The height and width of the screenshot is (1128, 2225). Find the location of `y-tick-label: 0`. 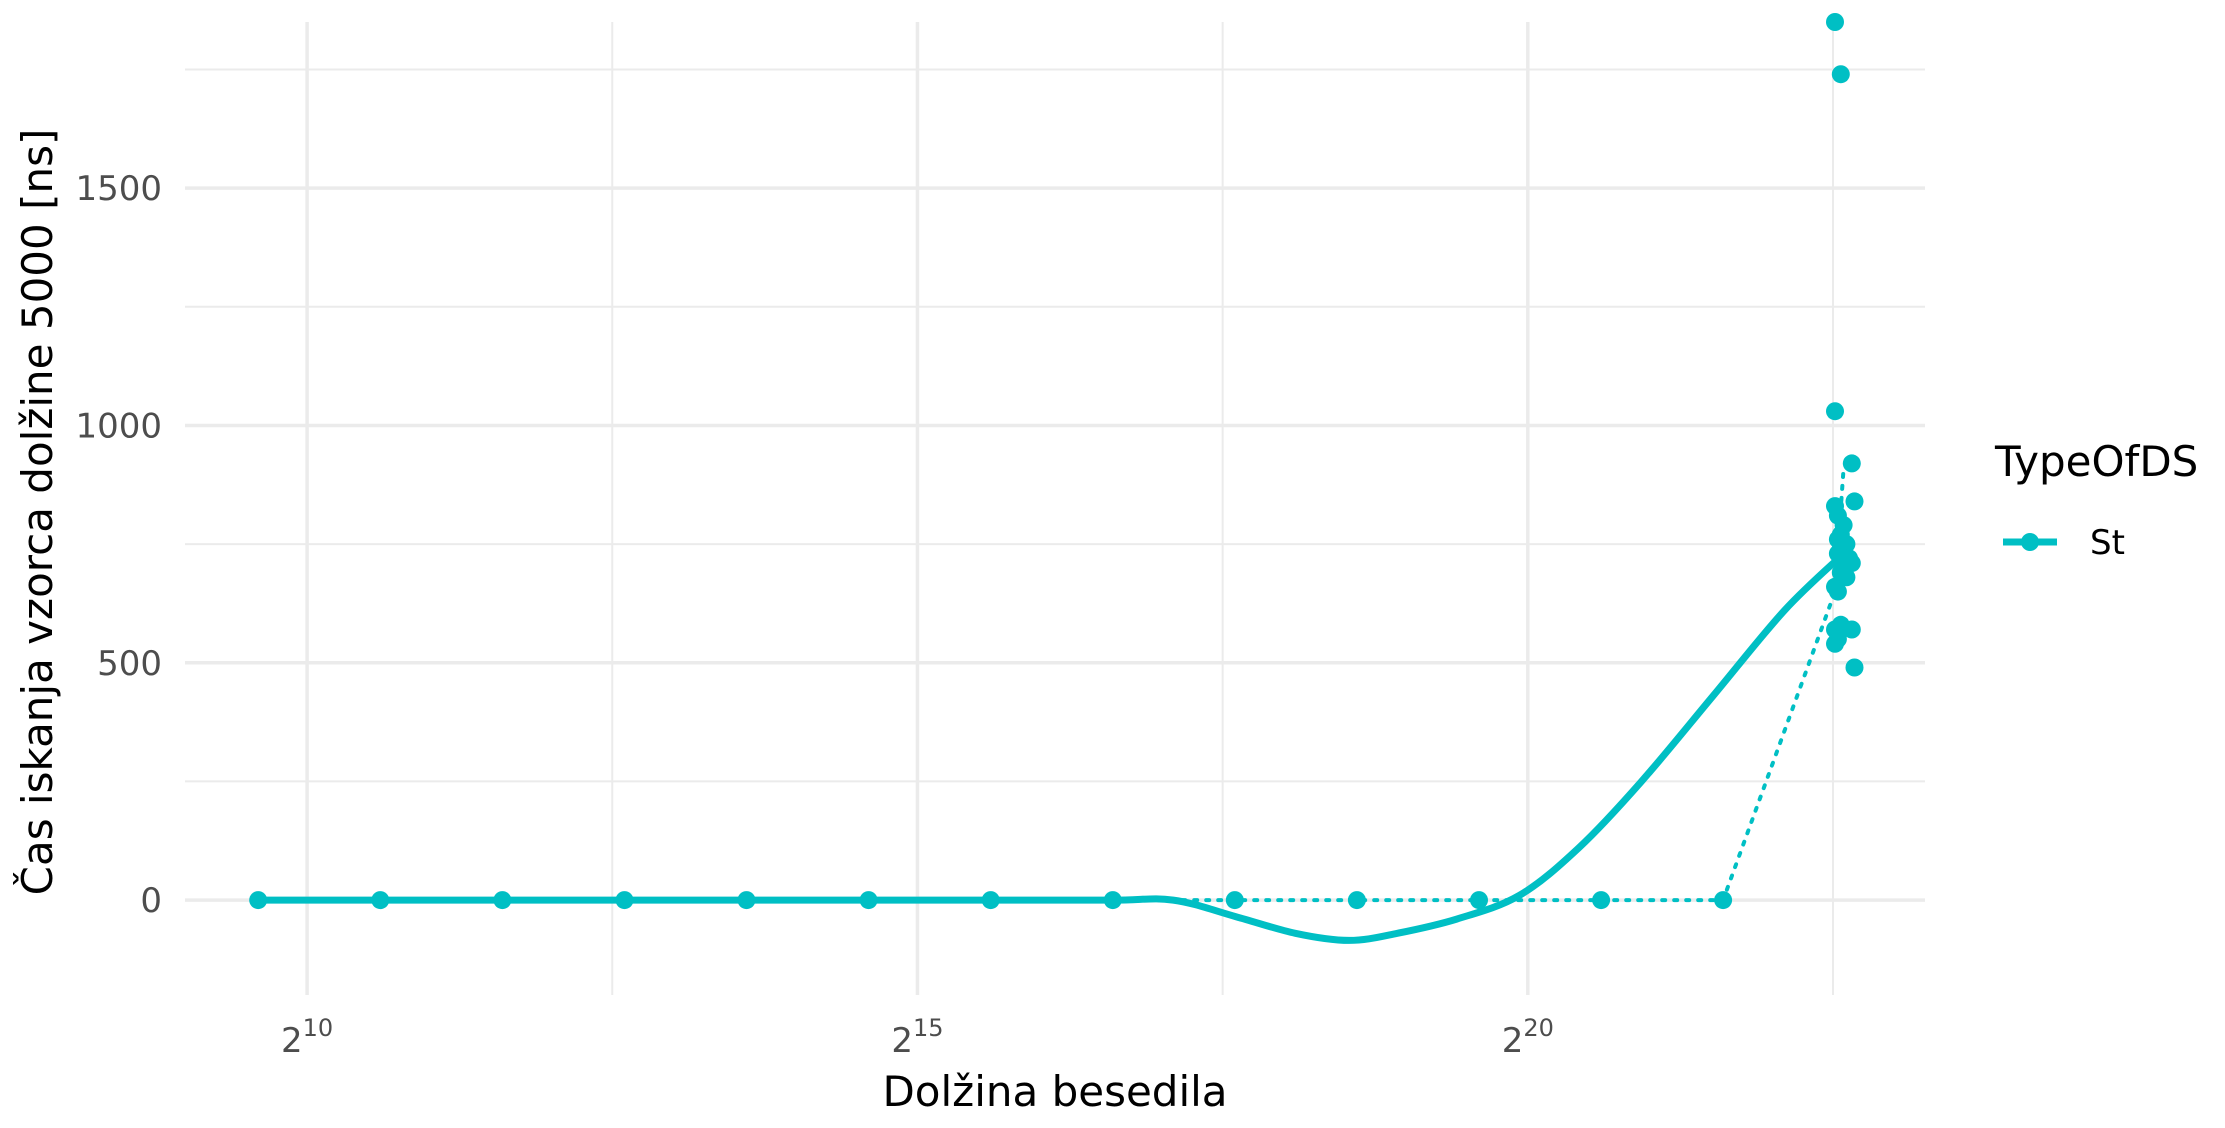

y-tick-label: 0 is located at coordinates (151, 901).